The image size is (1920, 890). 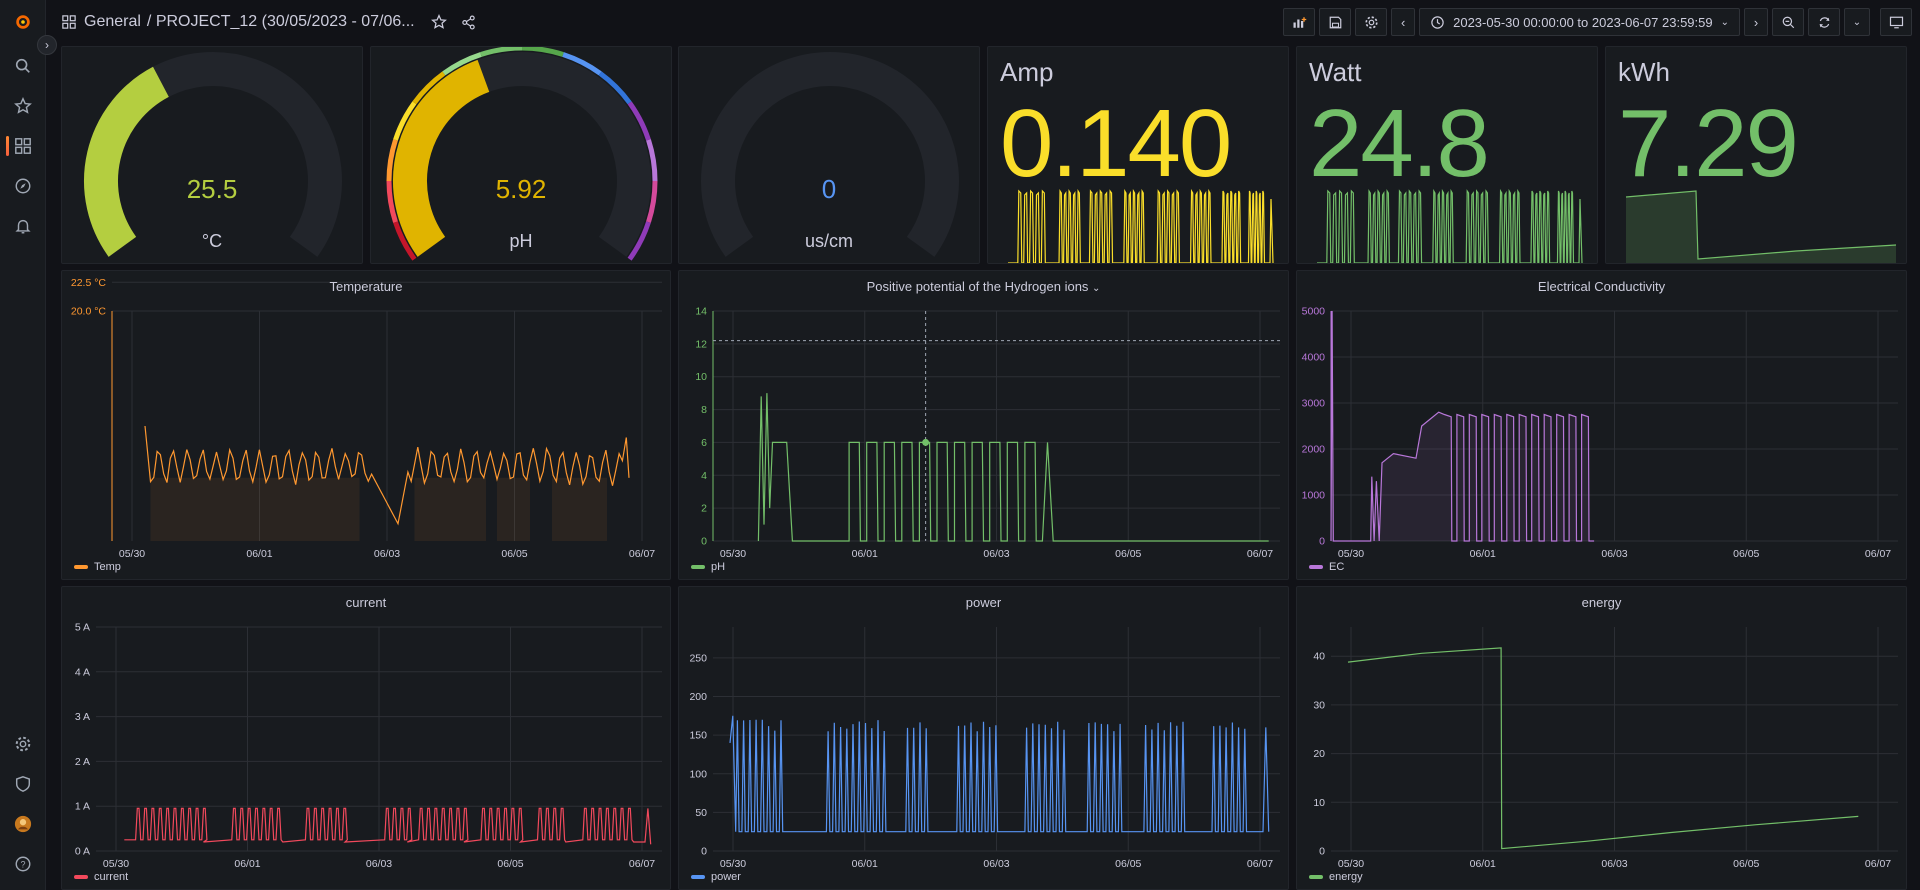 I want to click on amp-sparkline, so click(x=1141, y=225).